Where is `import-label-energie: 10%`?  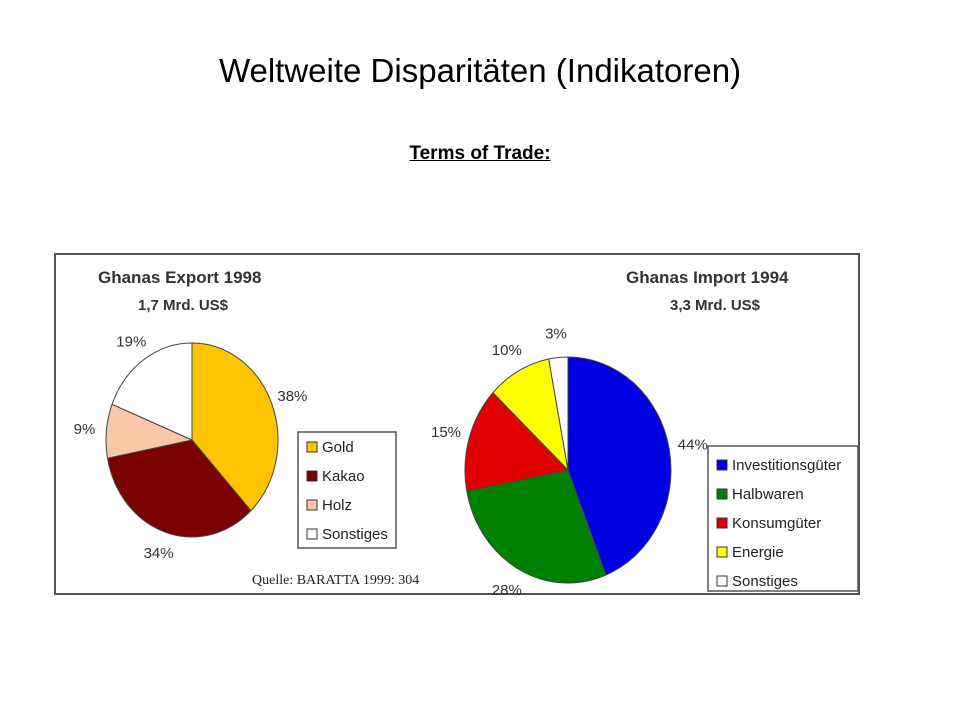 import-label-energie: 10% is located at coordinates (507, 350).